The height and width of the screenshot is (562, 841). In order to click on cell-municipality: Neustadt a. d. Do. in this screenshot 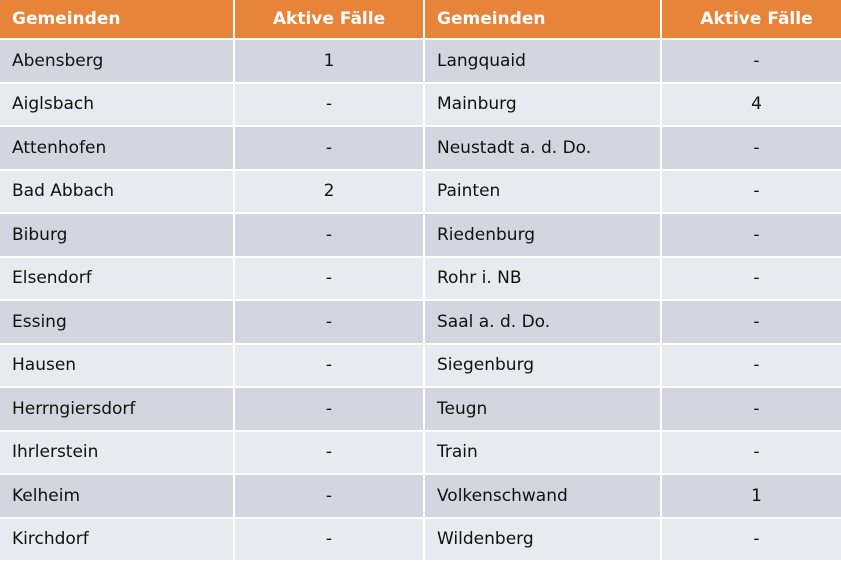, I will do `click(542, 148)`.